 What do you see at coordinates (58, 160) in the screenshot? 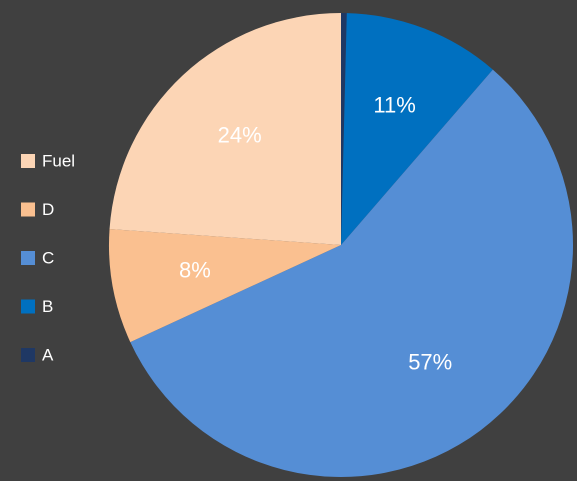
I see `legend-label: Fuel` at bounding box center [58, 160].